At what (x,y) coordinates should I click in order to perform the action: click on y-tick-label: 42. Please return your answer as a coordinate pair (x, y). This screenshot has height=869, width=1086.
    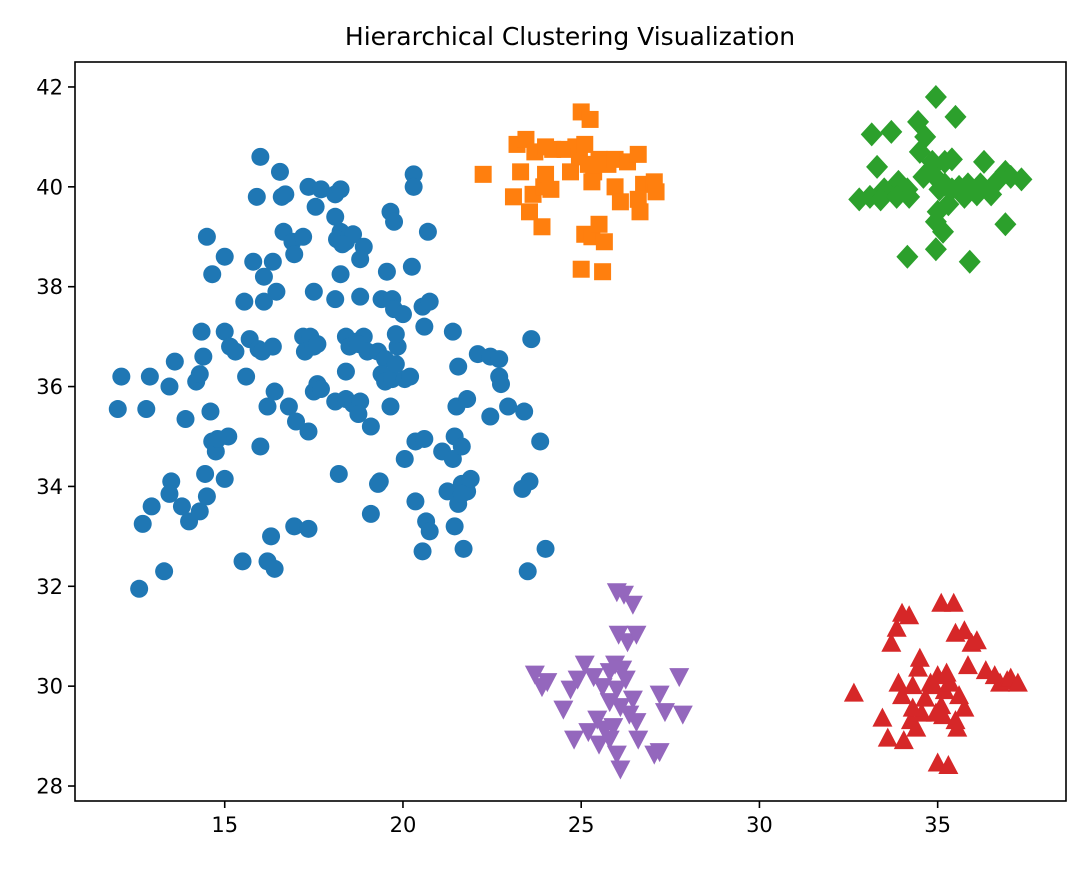
    Looking at the image, I should click on (49, 87).